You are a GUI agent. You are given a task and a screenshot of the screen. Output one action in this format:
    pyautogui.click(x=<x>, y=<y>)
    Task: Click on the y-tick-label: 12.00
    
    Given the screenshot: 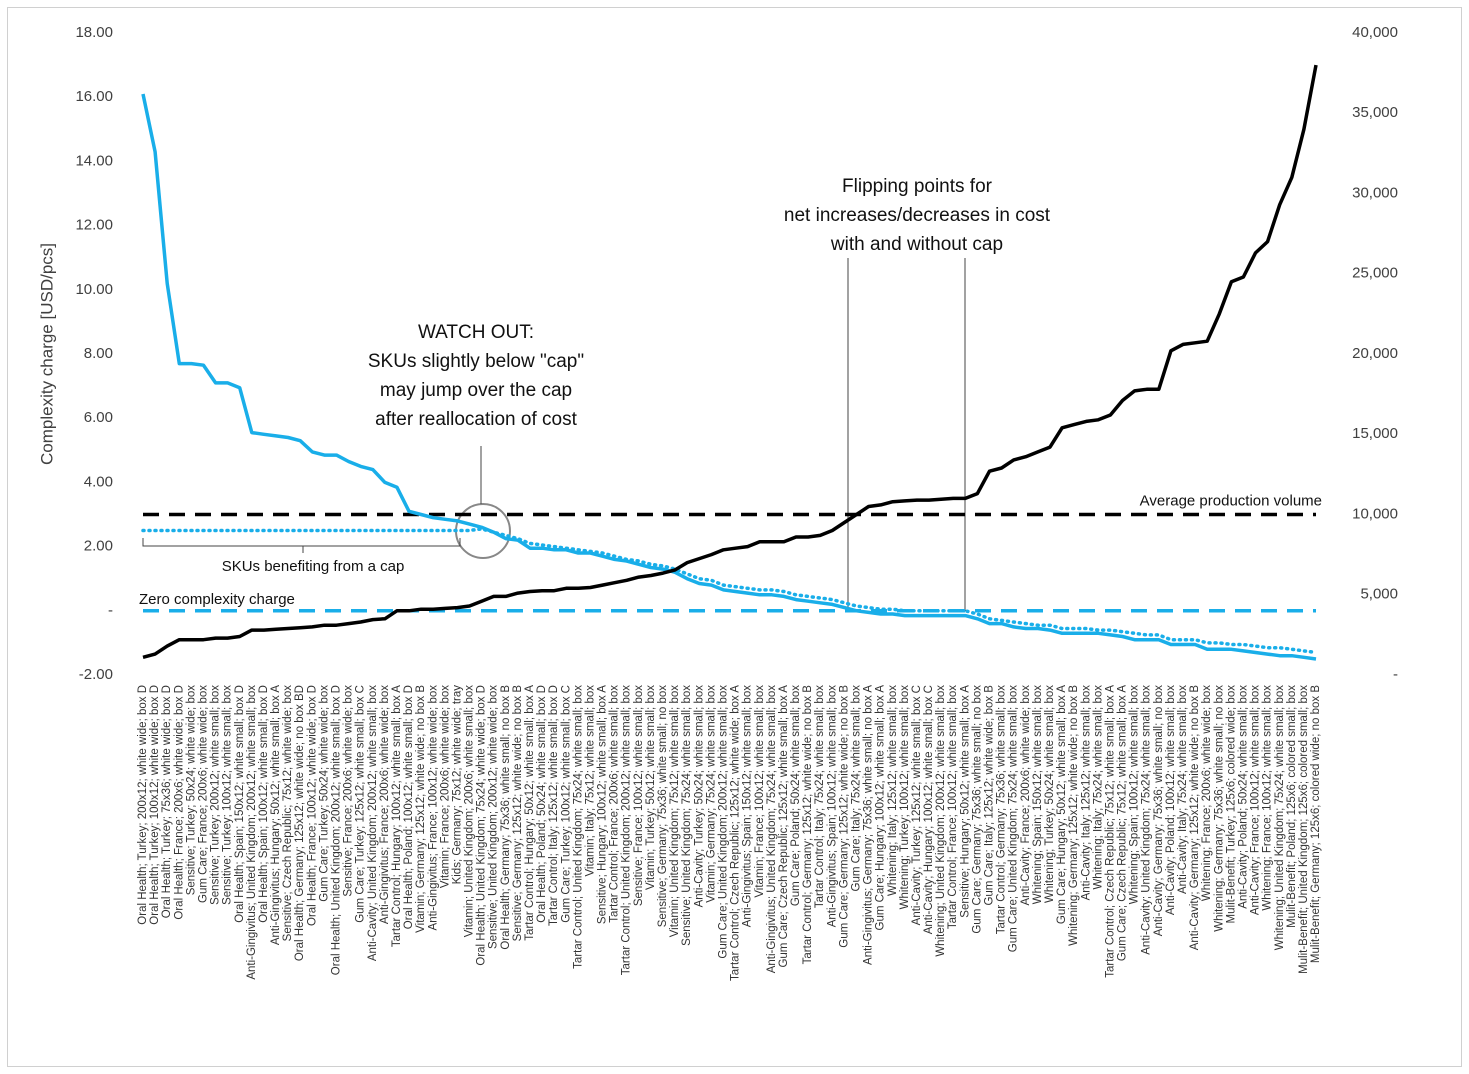 What is the action you would take?
    pyautogui.click(x=94, y=225)
    